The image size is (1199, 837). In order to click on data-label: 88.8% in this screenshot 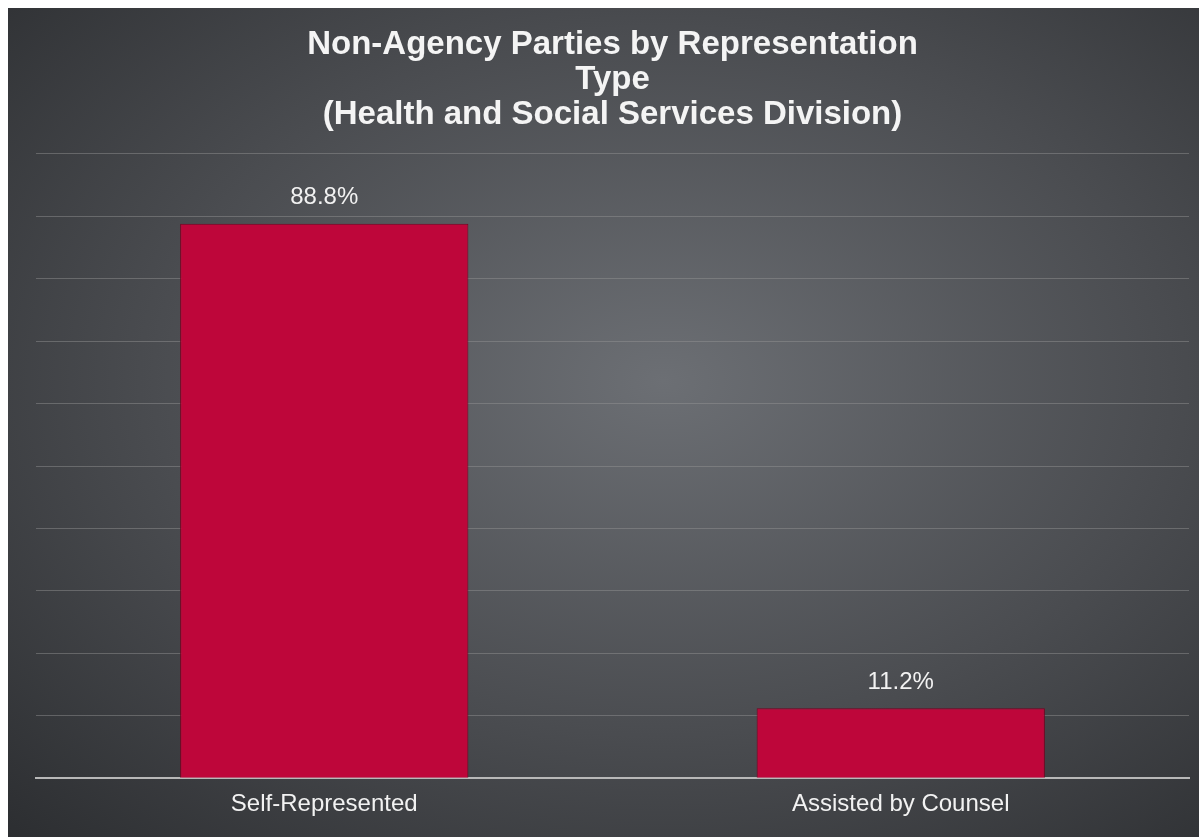, I will do `click(324, 196)`.